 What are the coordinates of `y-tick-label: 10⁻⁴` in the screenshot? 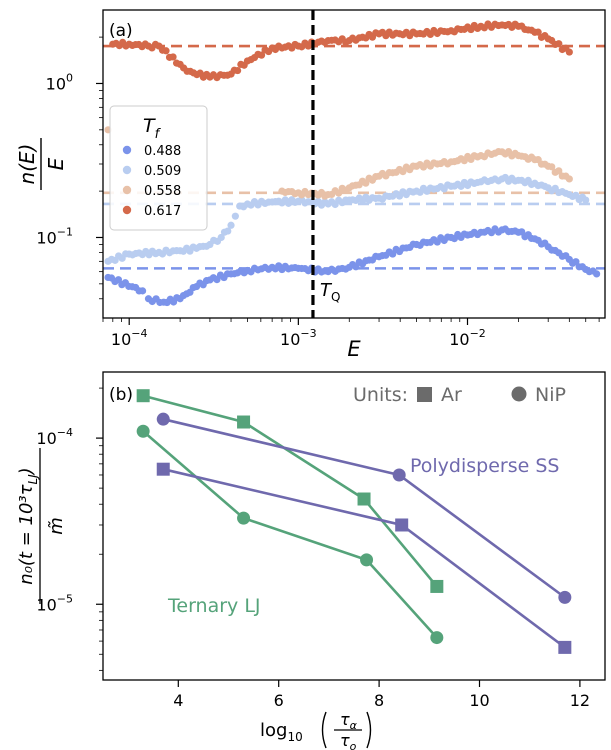 It's located at (54, 437).